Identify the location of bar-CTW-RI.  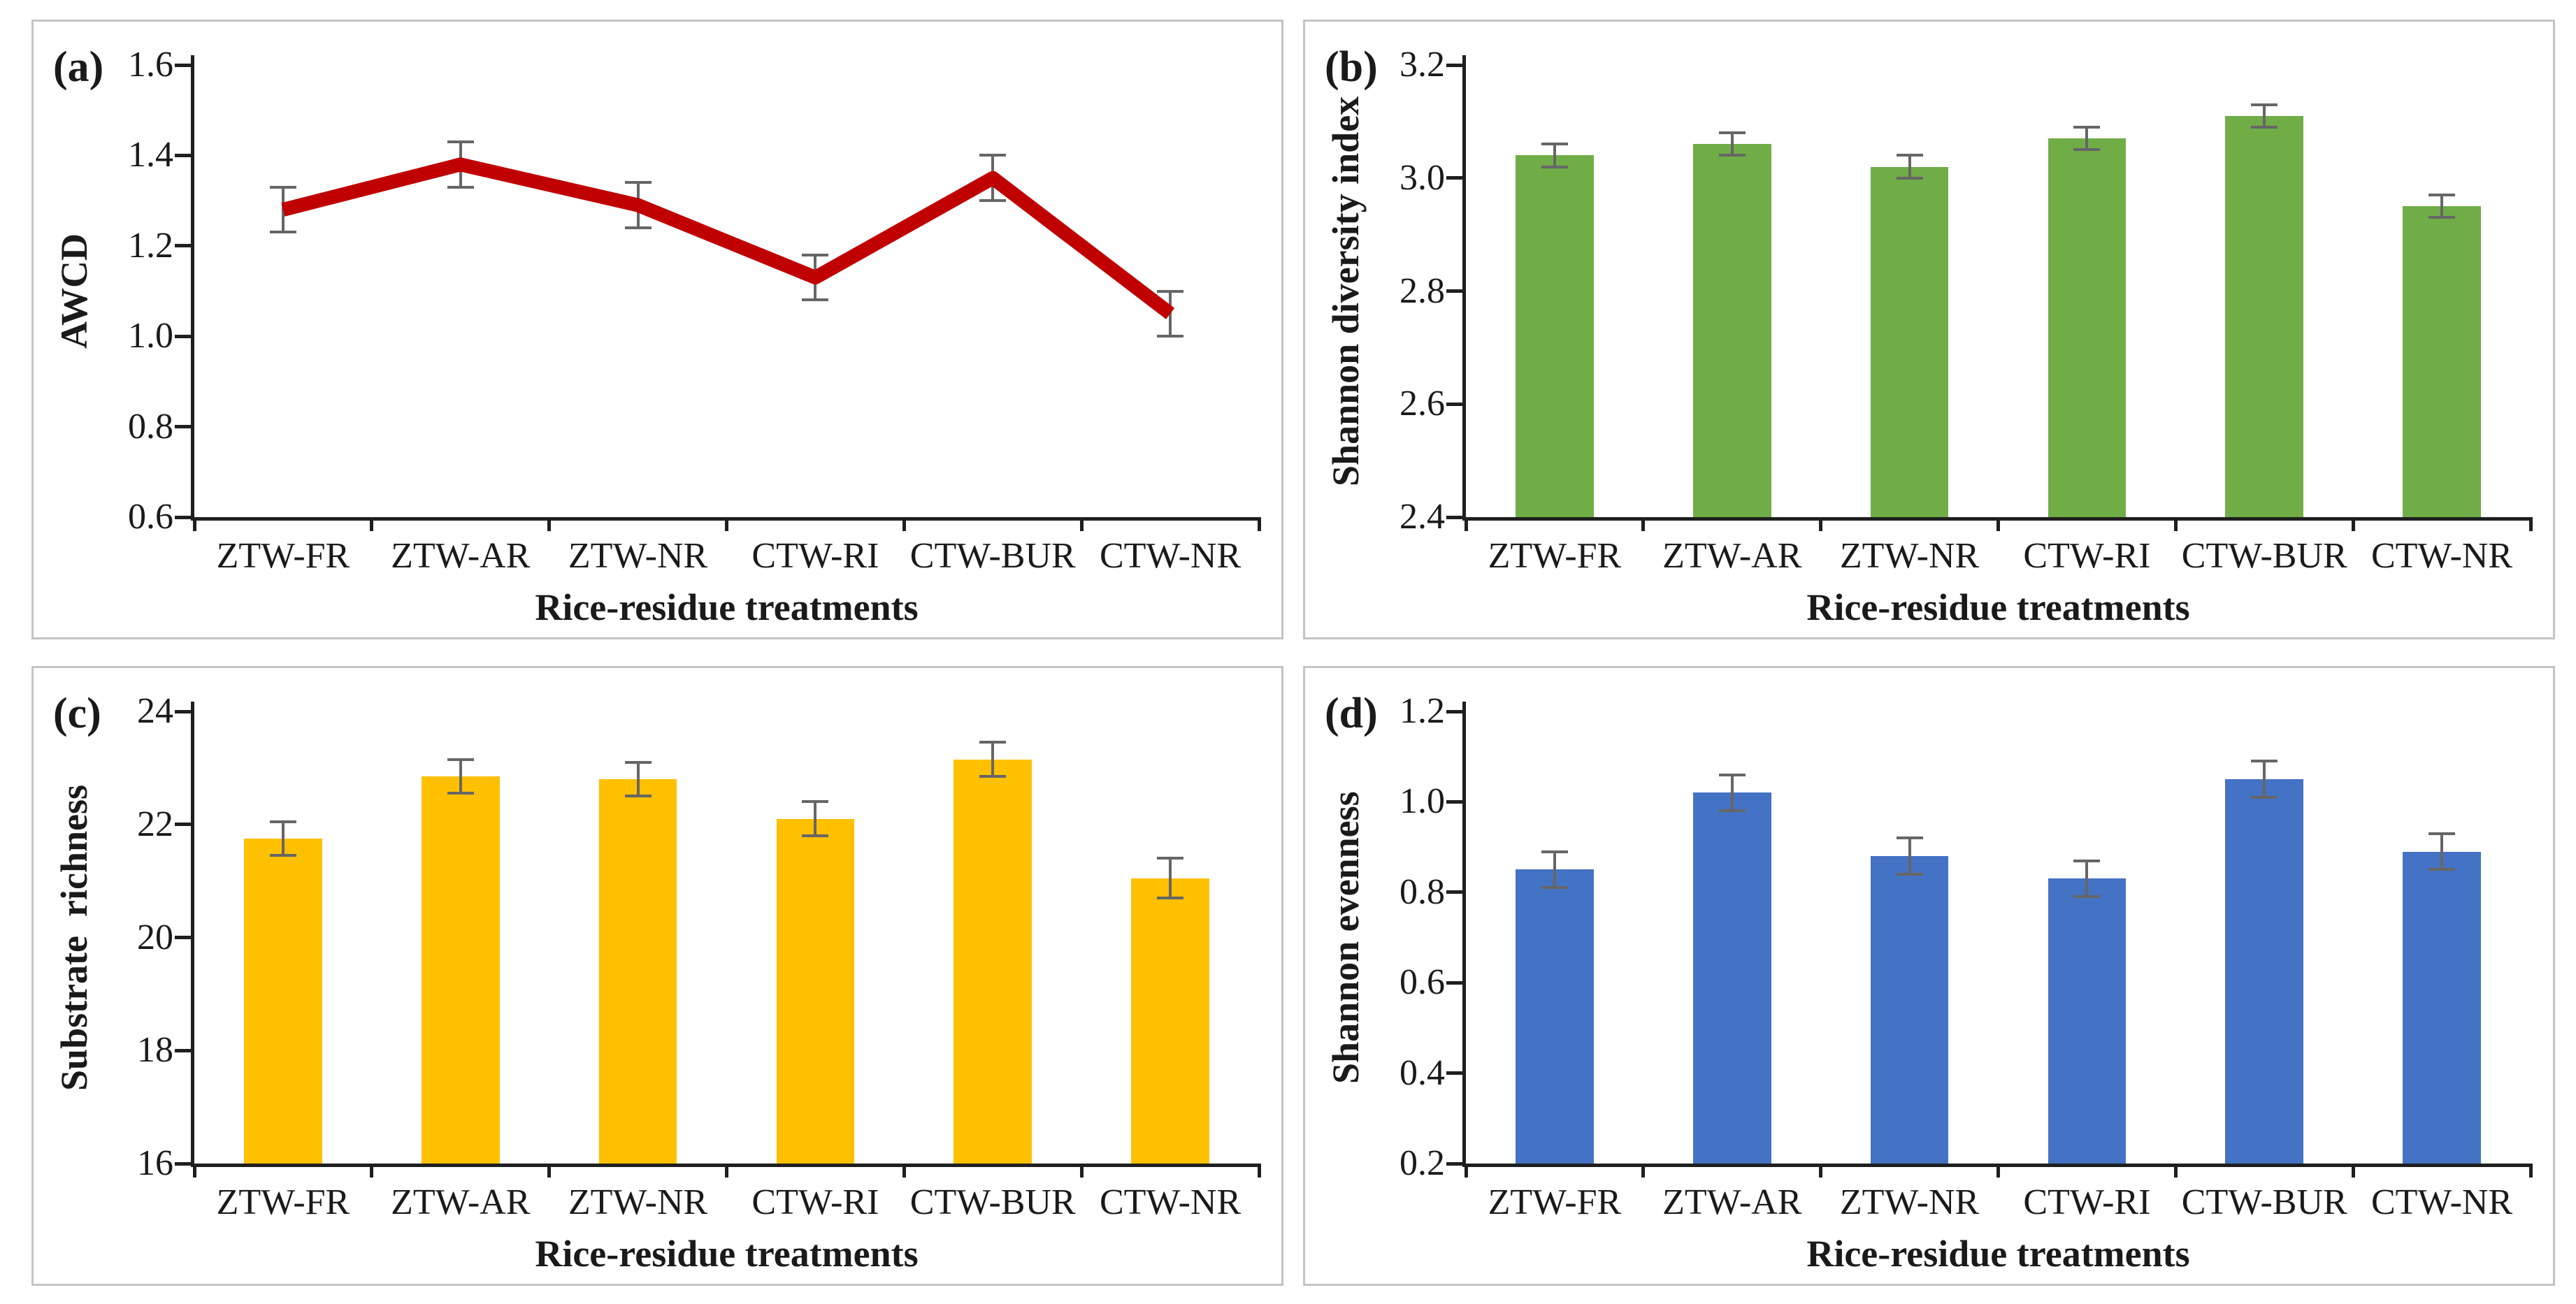
(815, 991).